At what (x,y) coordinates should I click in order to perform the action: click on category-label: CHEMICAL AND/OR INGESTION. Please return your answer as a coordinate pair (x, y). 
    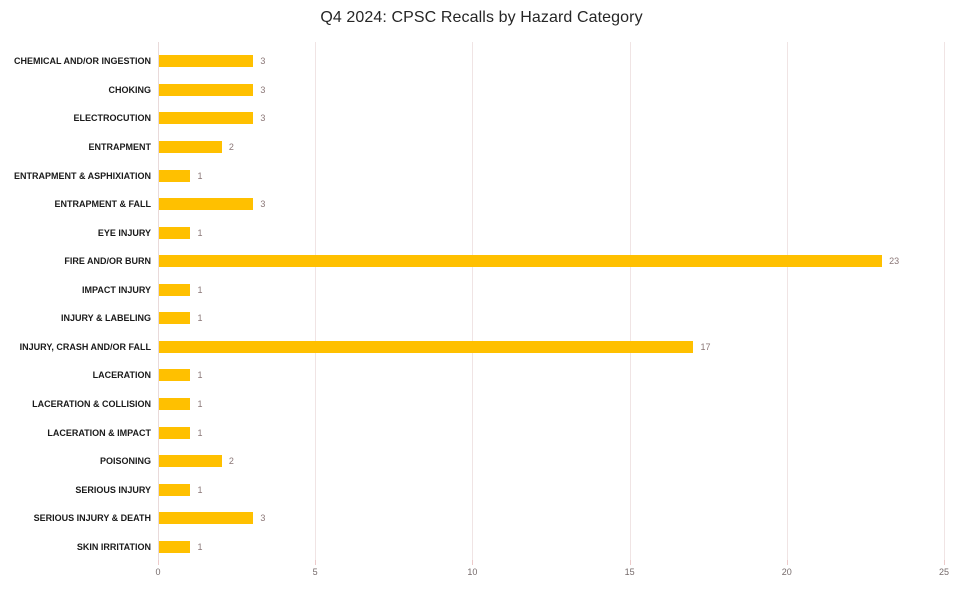
    Looking at the image, I should click on (82, 61).